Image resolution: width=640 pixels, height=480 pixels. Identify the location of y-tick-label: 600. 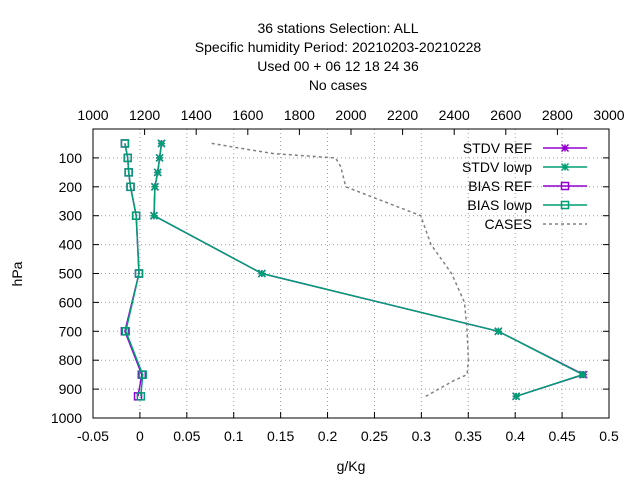
(71, 302).